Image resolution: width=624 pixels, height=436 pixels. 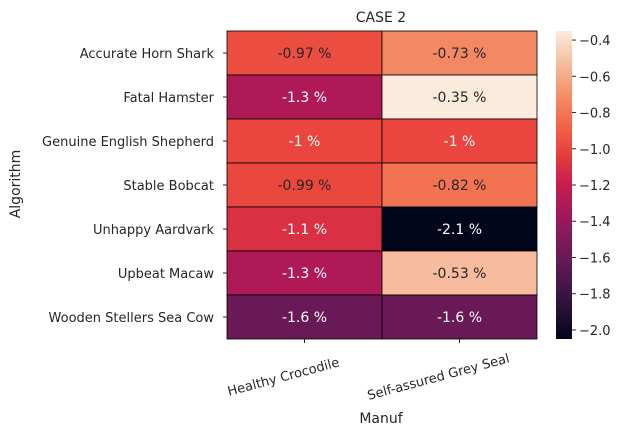 I want to click on cell-label: -2.1 %, so click(x=459, y=230).